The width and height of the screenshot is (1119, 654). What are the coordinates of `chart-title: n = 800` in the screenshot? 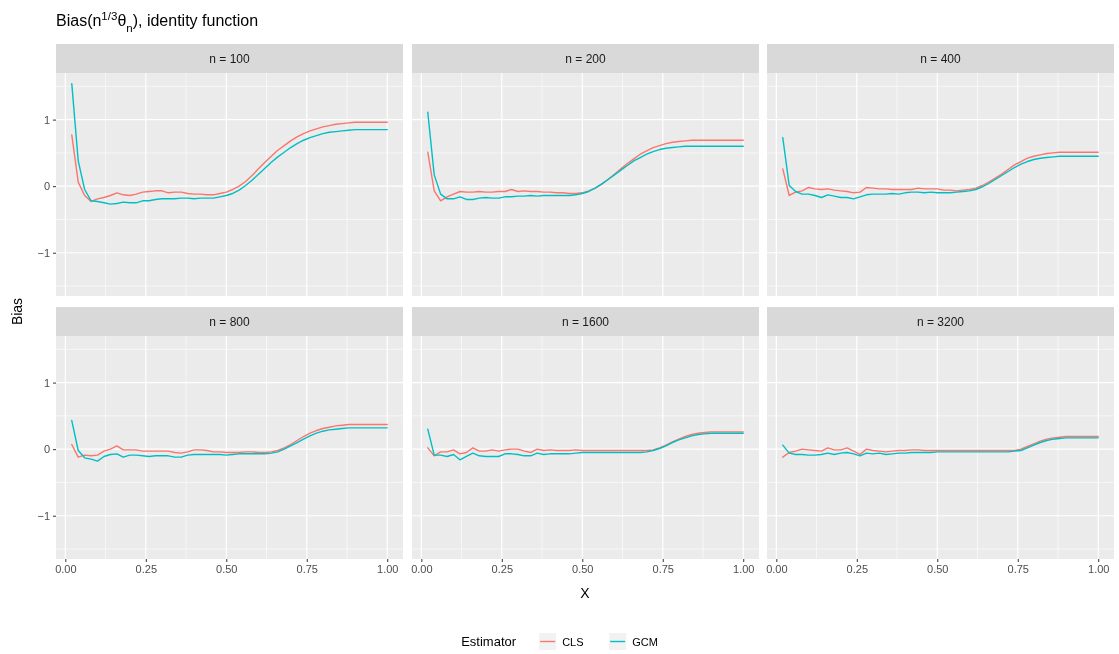 It's located at (230, 321).